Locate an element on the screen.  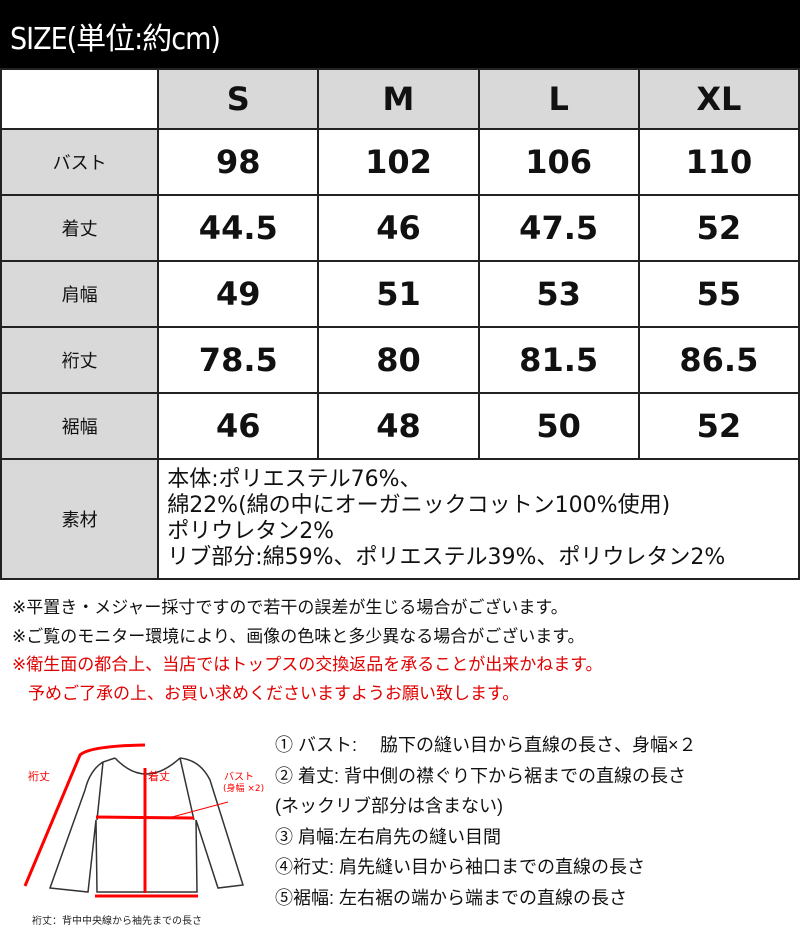
size-header-row: S M L XL is located at coordinates (400, 99).